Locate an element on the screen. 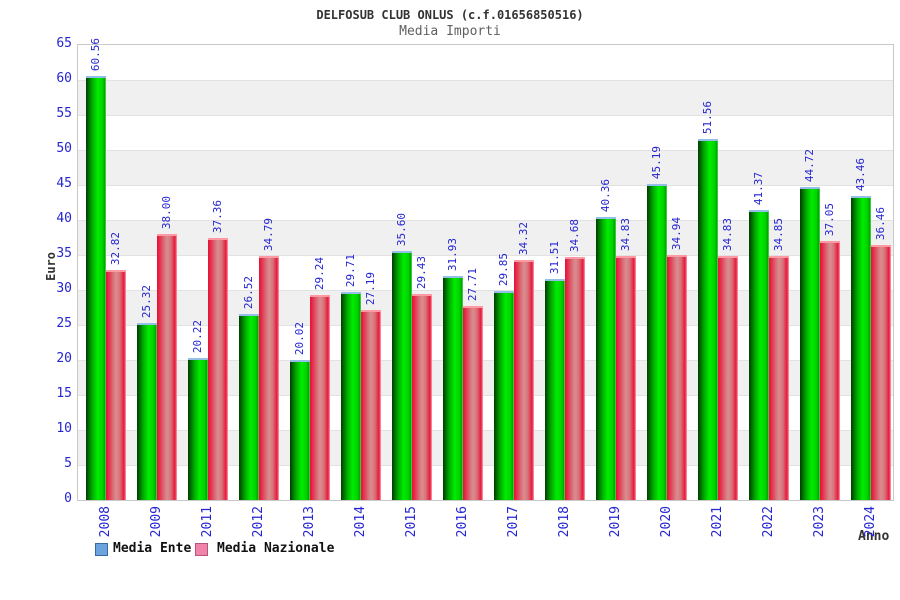 Image resolution: width=900 pixels, height=600 pixels. bar-value-label: 29.71 is located at coordinates (350, 270).